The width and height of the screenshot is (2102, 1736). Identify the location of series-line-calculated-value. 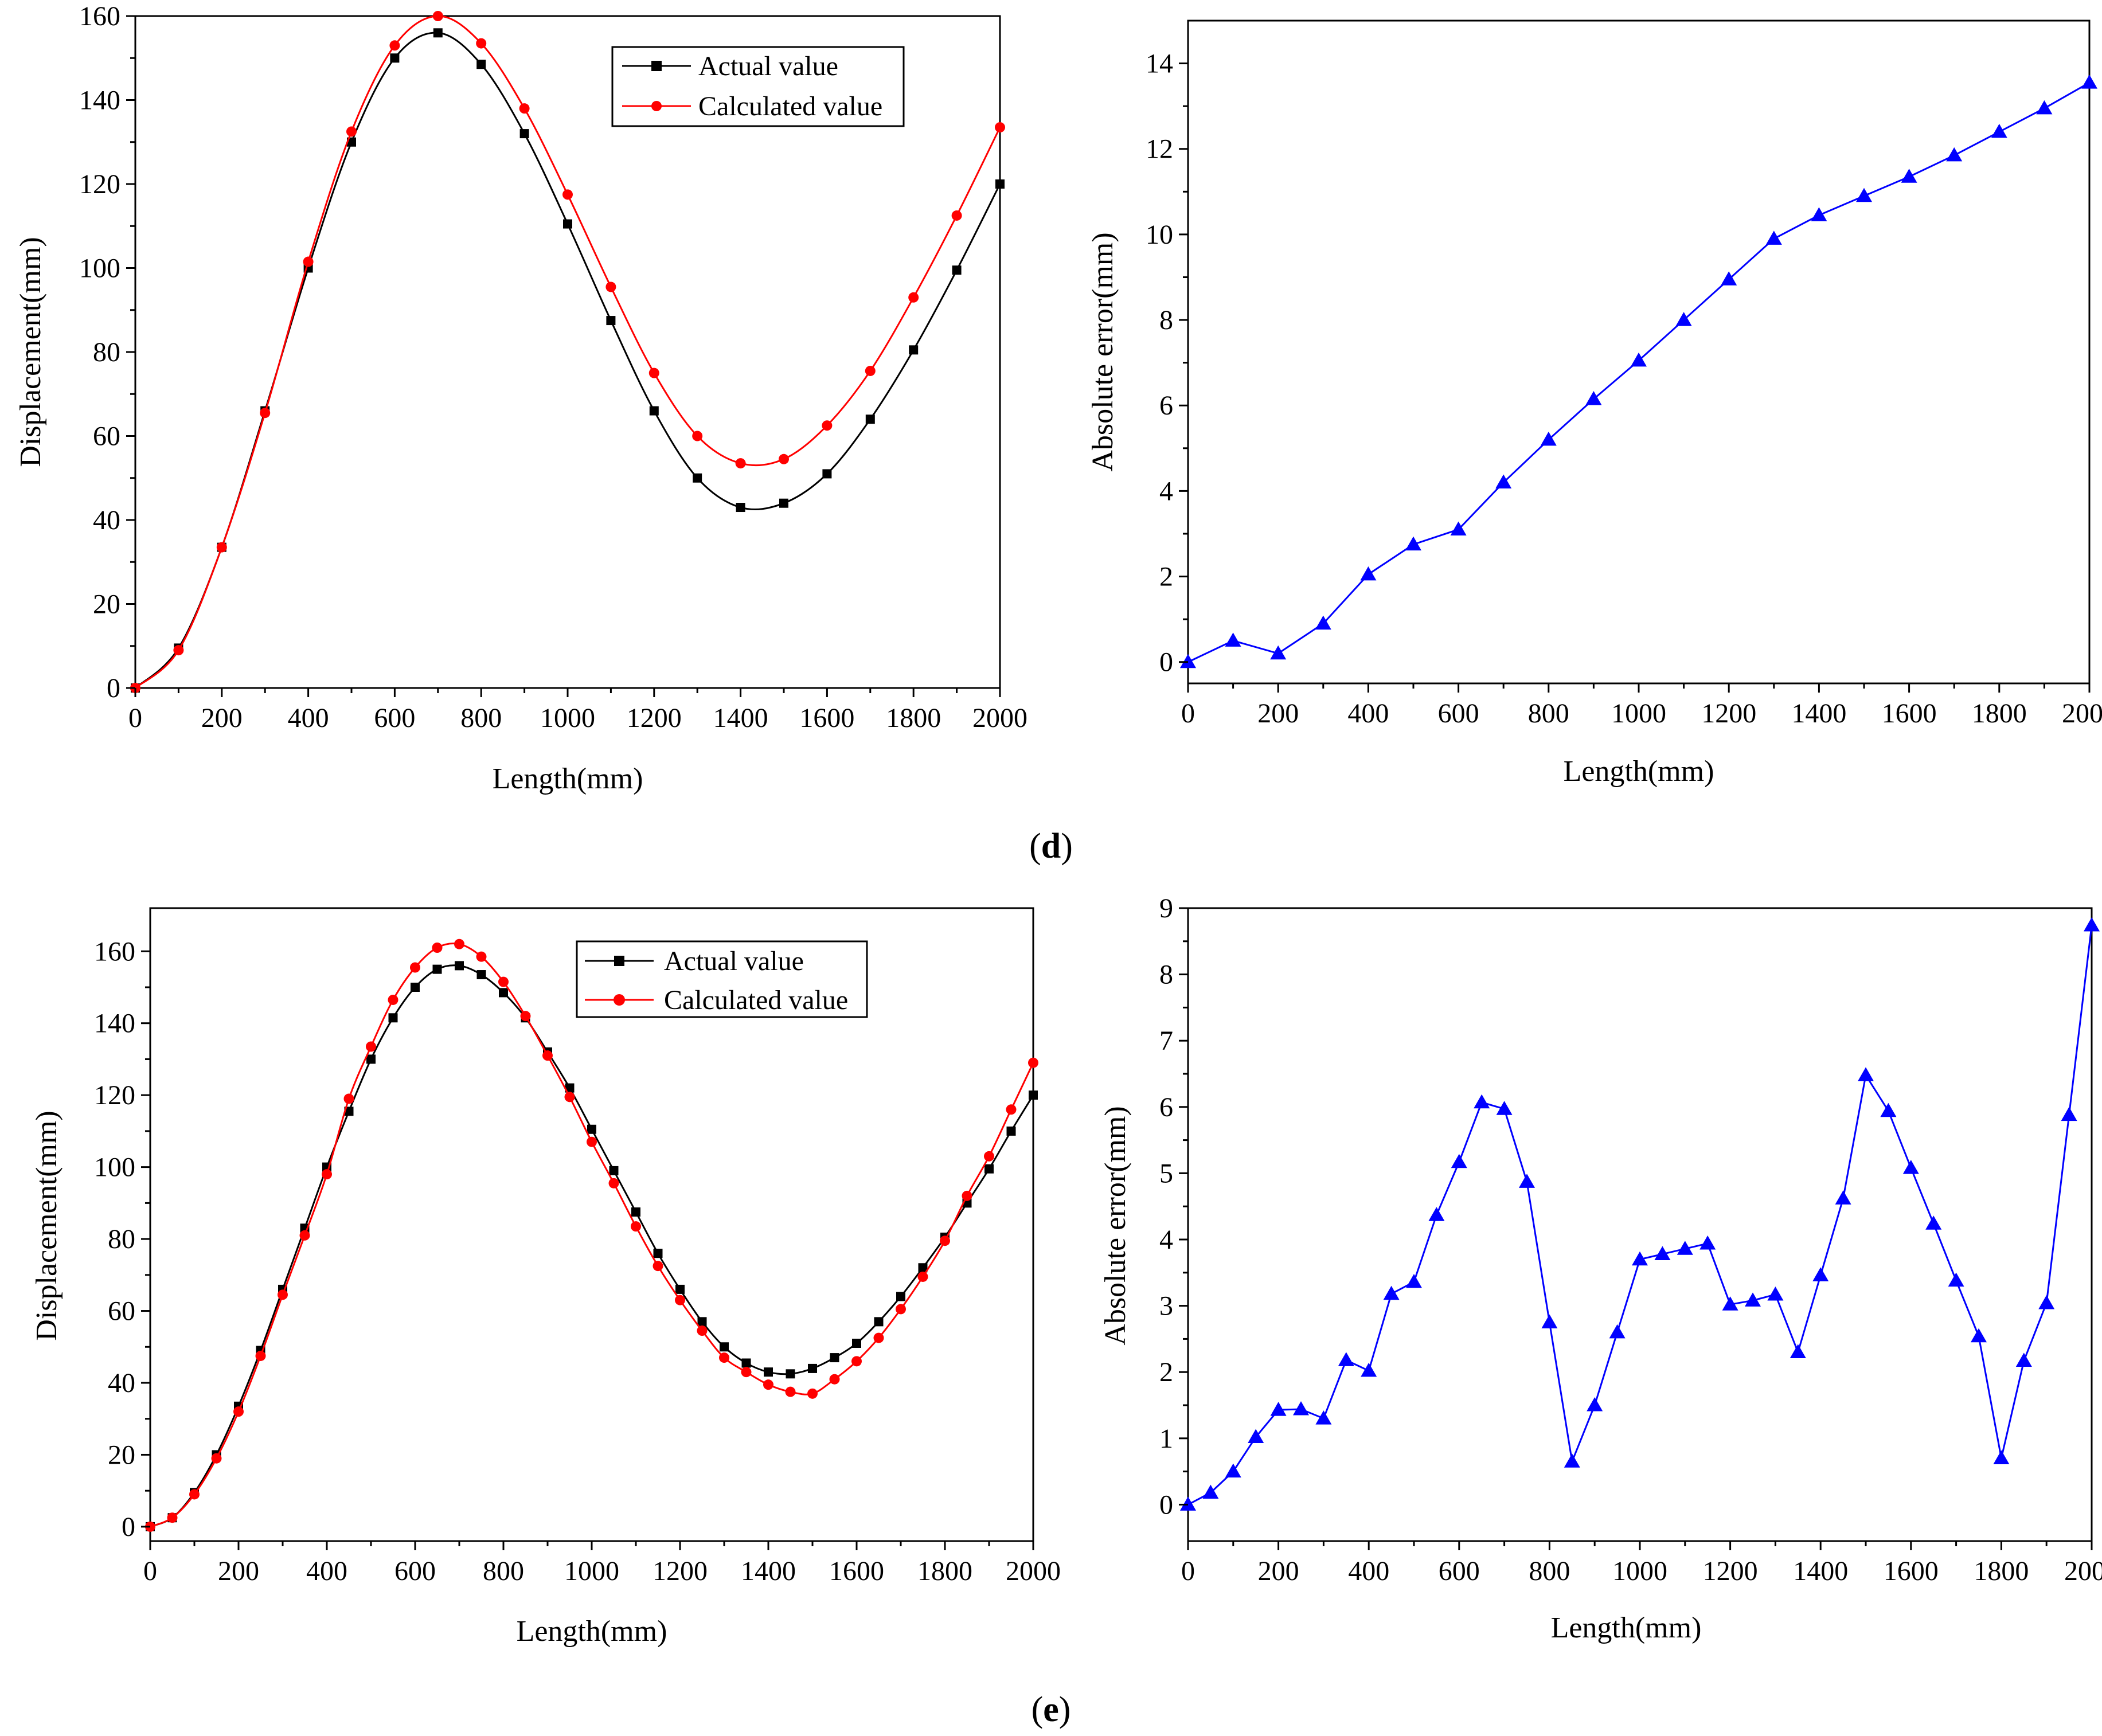
(592, 1235).